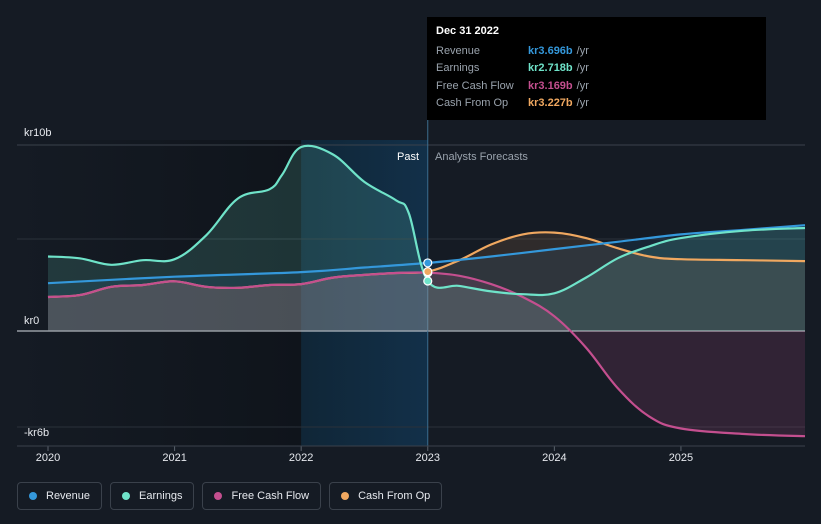  Describe the element at coordinates (48, 458) in the screenshot. I see `x-tick-label: 2020` at that location.